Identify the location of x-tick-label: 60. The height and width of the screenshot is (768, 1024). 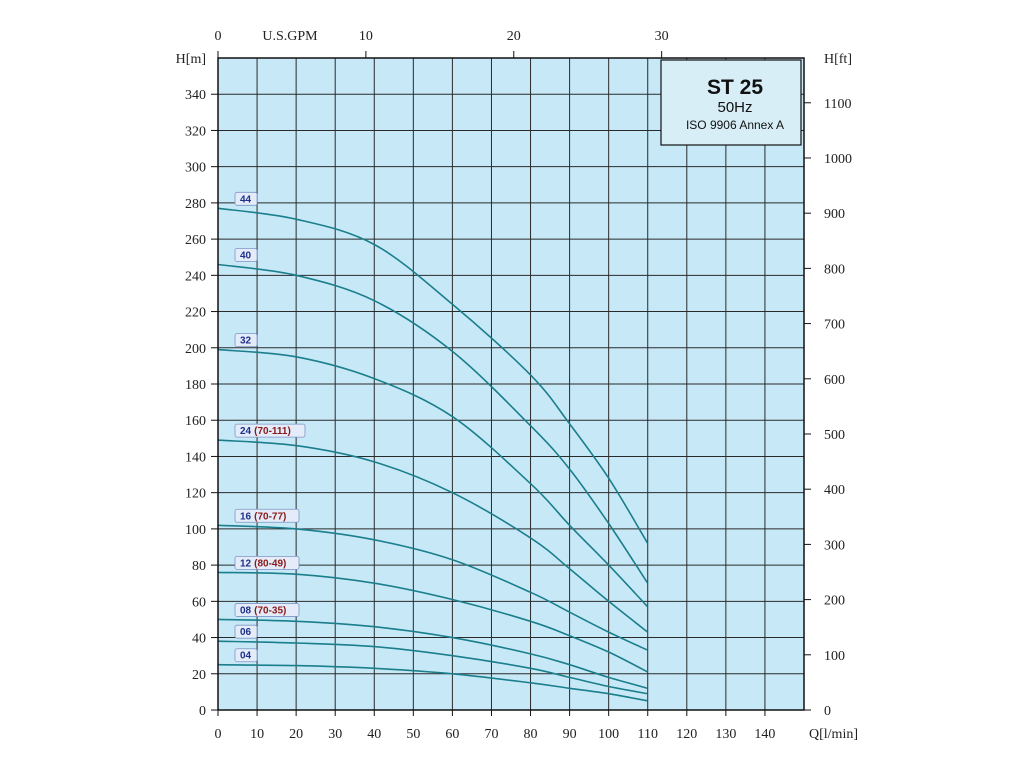
(452, 734).